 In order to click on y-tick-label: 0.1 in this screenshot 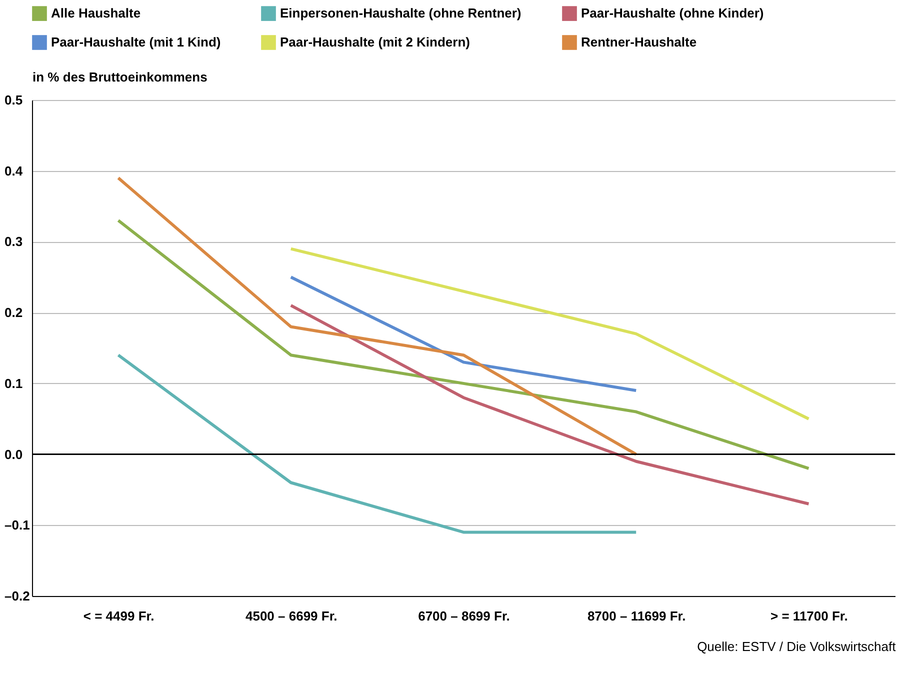, I will do `click(13, 383)`.